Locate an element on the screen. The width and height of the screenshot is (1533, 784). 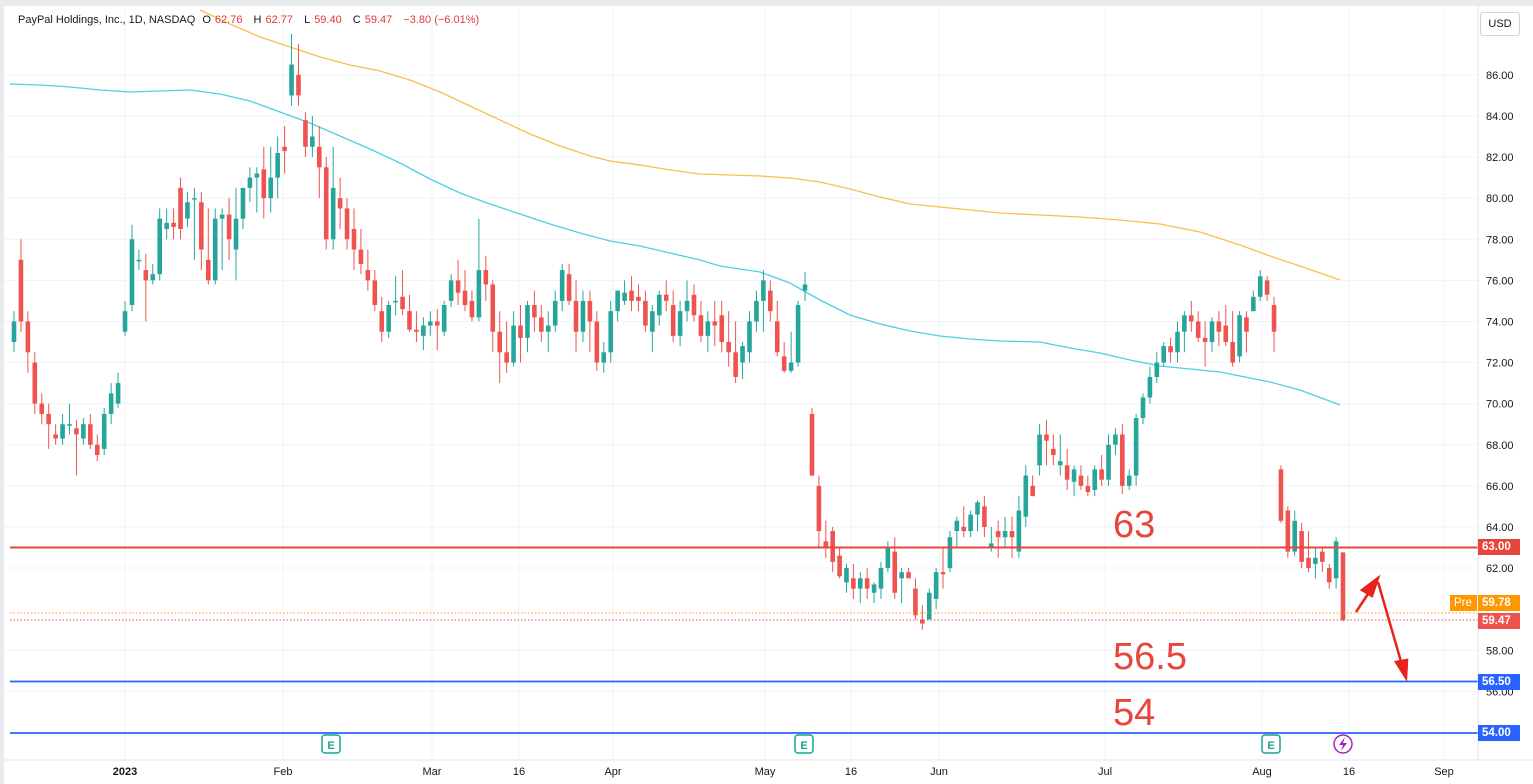
earnings-marker-2: E is located at coordinates (804, 744).